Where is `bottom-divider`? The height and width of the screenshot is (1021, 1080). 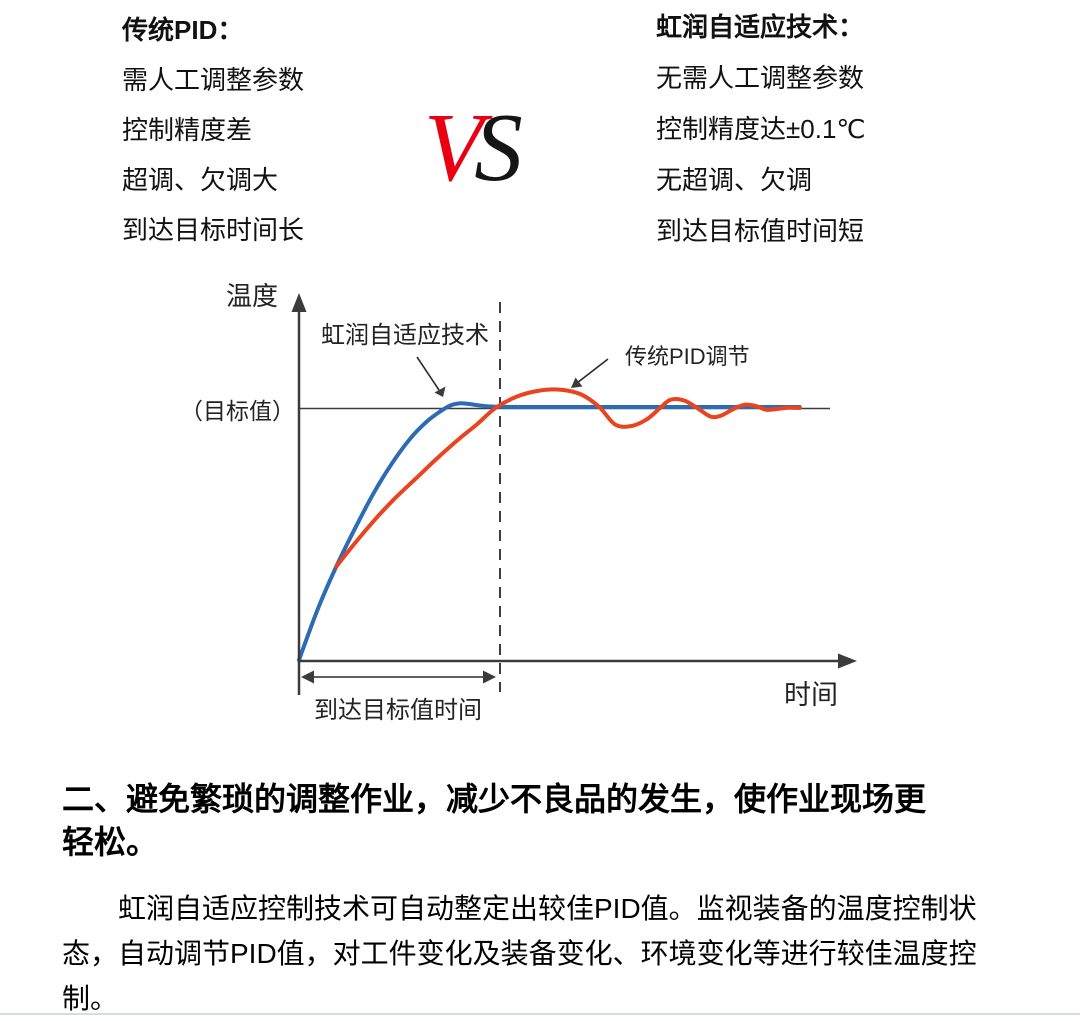
bottom-divider is located at coordinates (540, 1014).